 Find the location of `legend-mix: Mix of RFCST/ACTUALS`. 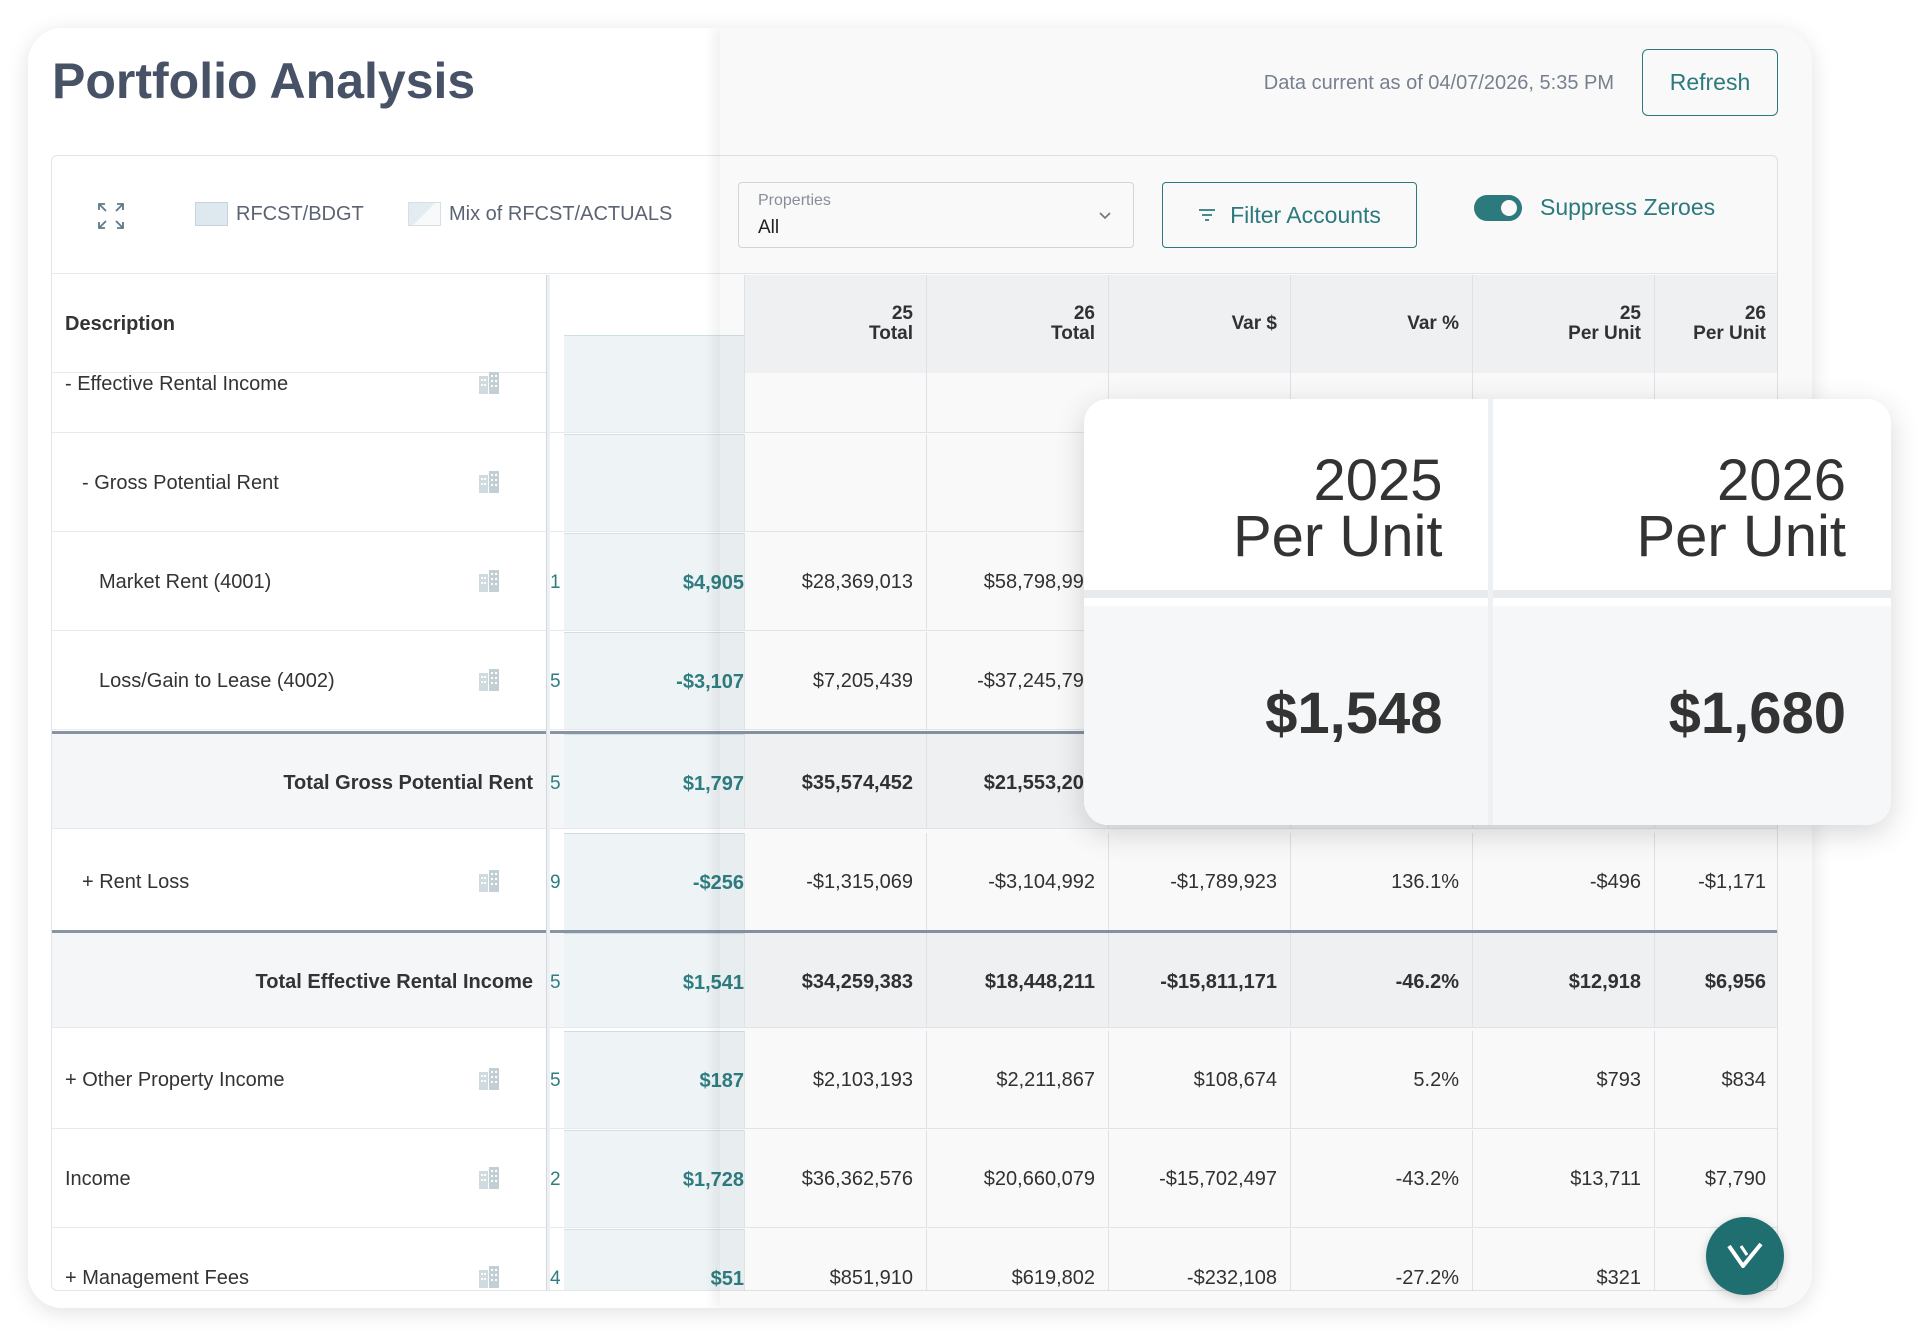

legend-mix: Mix of RFCST/ACTUALS is located at coordinates (540, 214).